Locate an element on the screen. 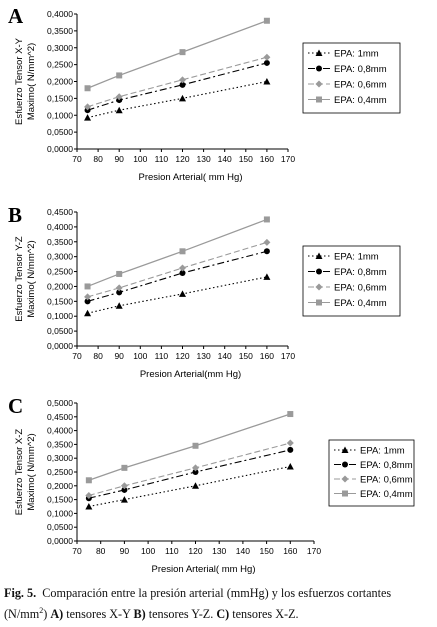  x-axis-title: Presion Arterial(mm Hg) is located at coordinates (190, 374).